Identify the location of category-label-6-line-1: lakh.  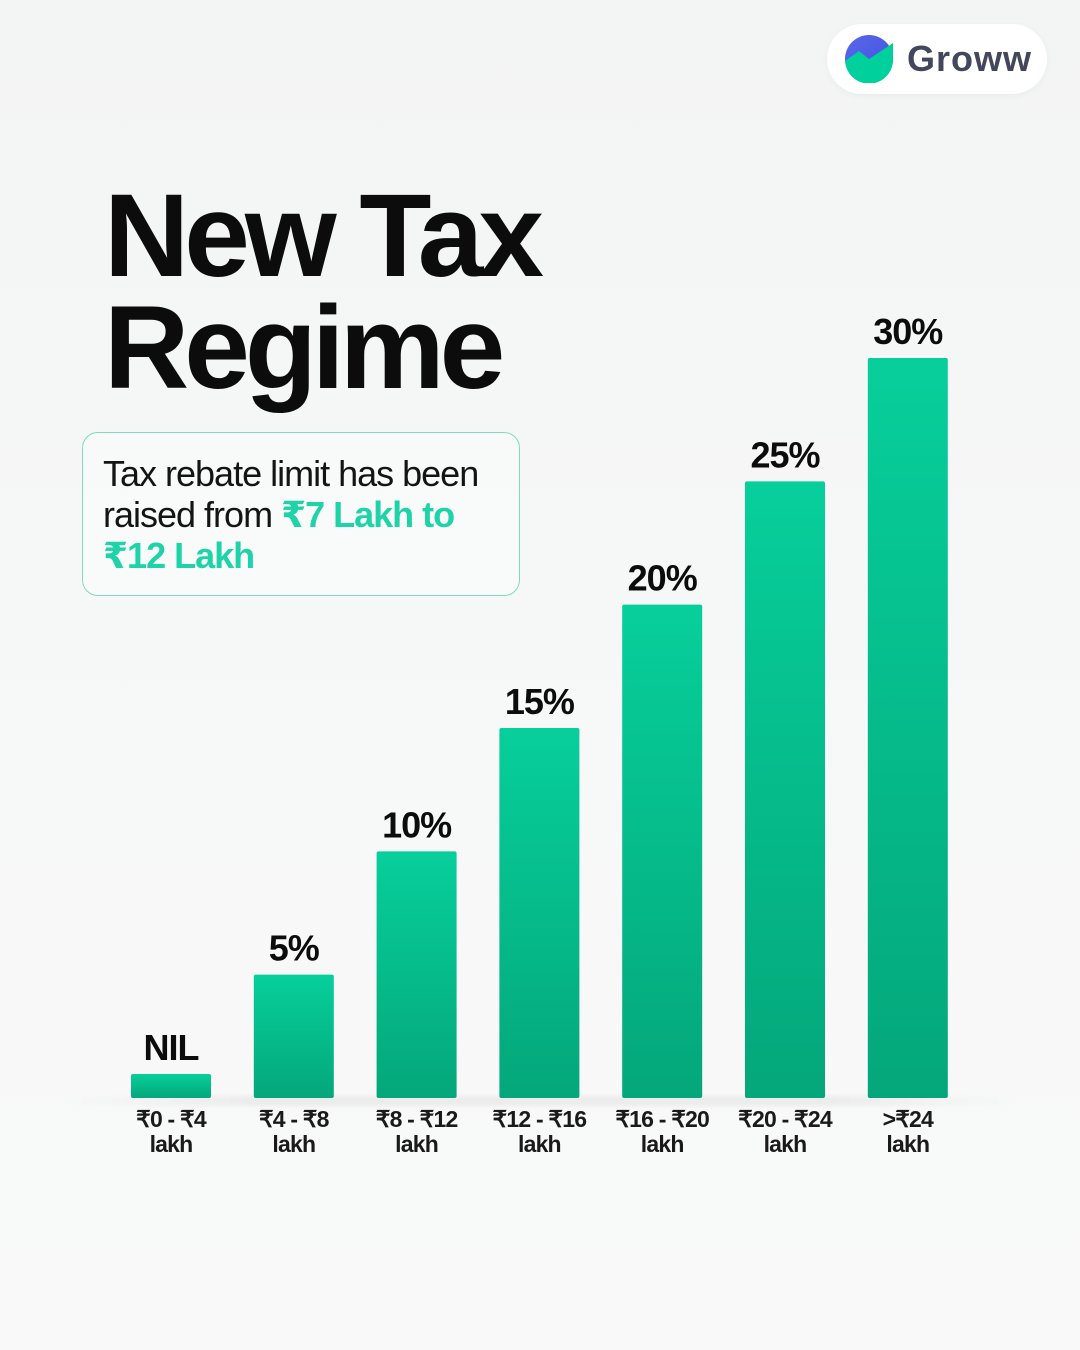
(907, 1144).